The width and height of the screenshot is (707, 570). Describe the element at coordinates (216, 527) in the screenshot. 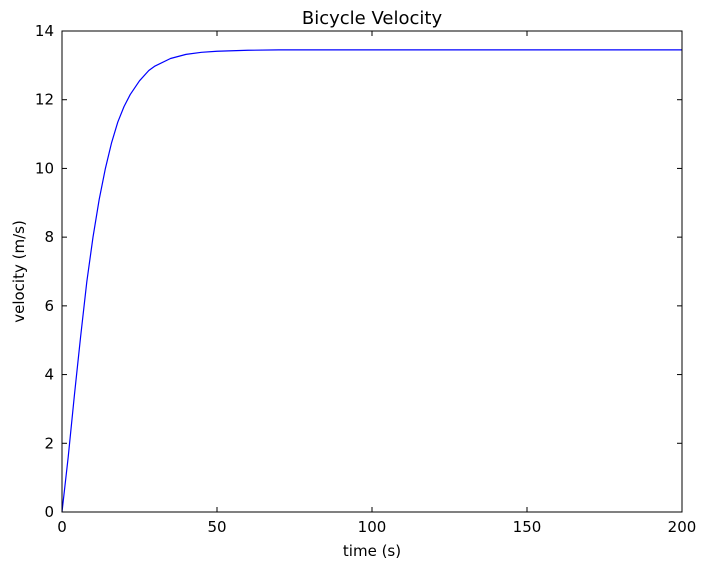

I see `x-tick-label: 50` at that location.